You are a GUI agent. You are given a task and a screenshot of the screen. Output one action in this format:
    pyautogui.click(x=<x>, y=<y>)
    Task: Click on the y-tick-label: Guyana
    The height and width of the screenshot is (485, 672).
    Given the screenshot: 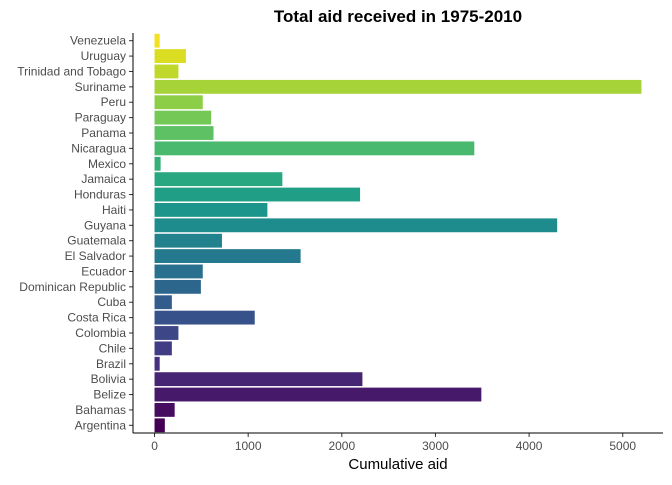 What is the action you would take?
    pyautogui.click(x=105, y=225)
    